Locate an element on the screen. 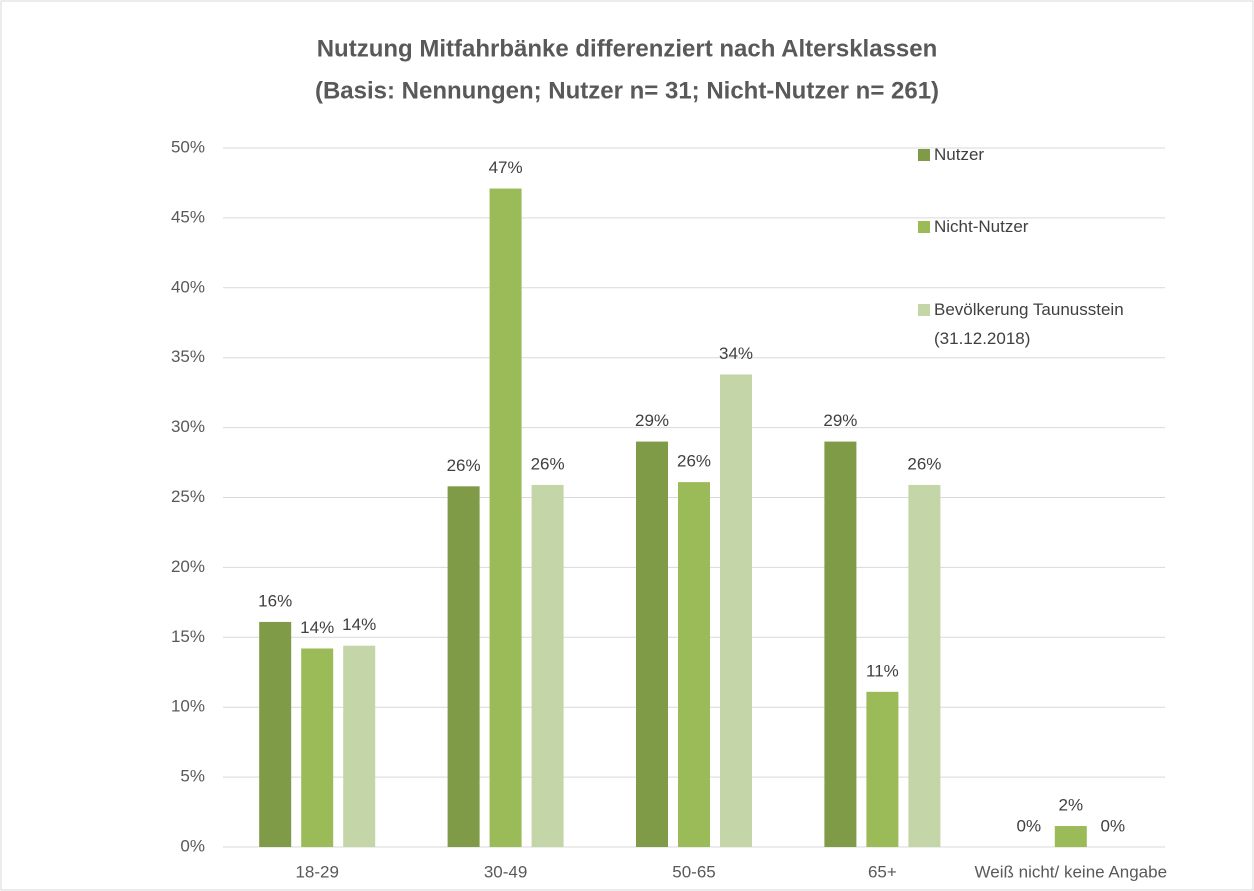 The width and height of the screenshot is (1254, 891). data-label: 11% is located at coordinates (882, 670).